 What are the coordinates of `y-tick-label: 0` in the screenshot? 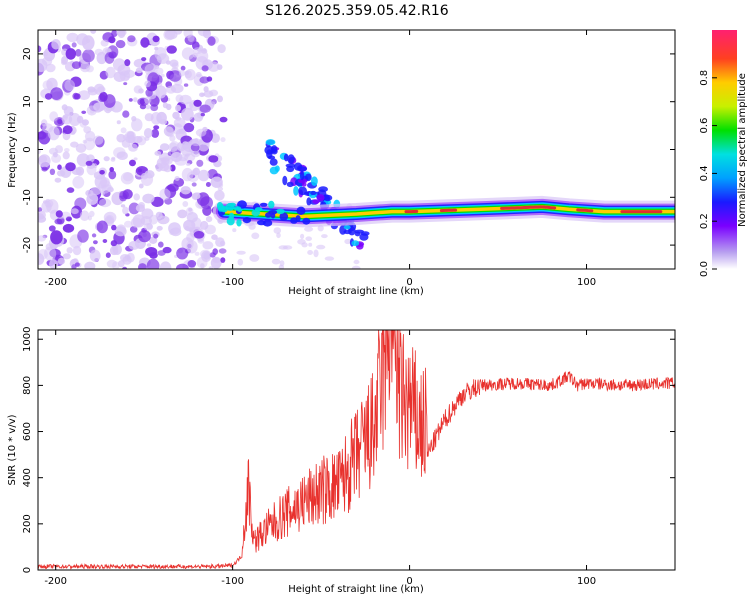 It's located at (27, 149).